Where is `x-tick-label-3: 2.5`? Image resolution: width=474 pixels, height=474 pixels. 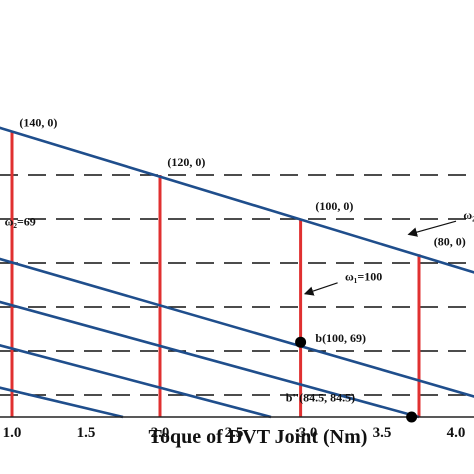 x-tick-label-3: 2.5 is located at coordinates (234, 433).